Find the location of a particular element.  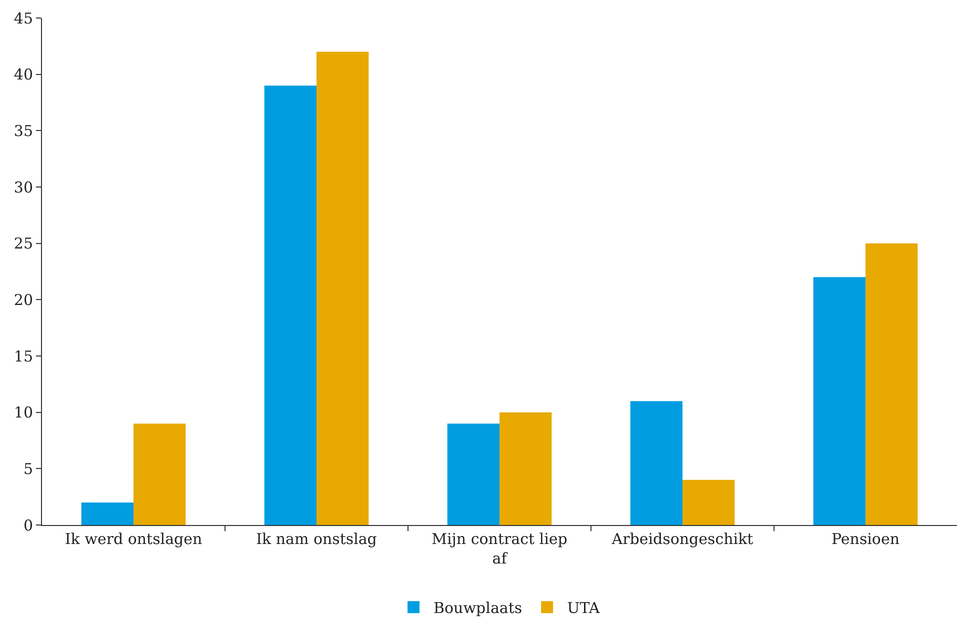

y-tick-label: 0 is located at coordinates (28, 525).